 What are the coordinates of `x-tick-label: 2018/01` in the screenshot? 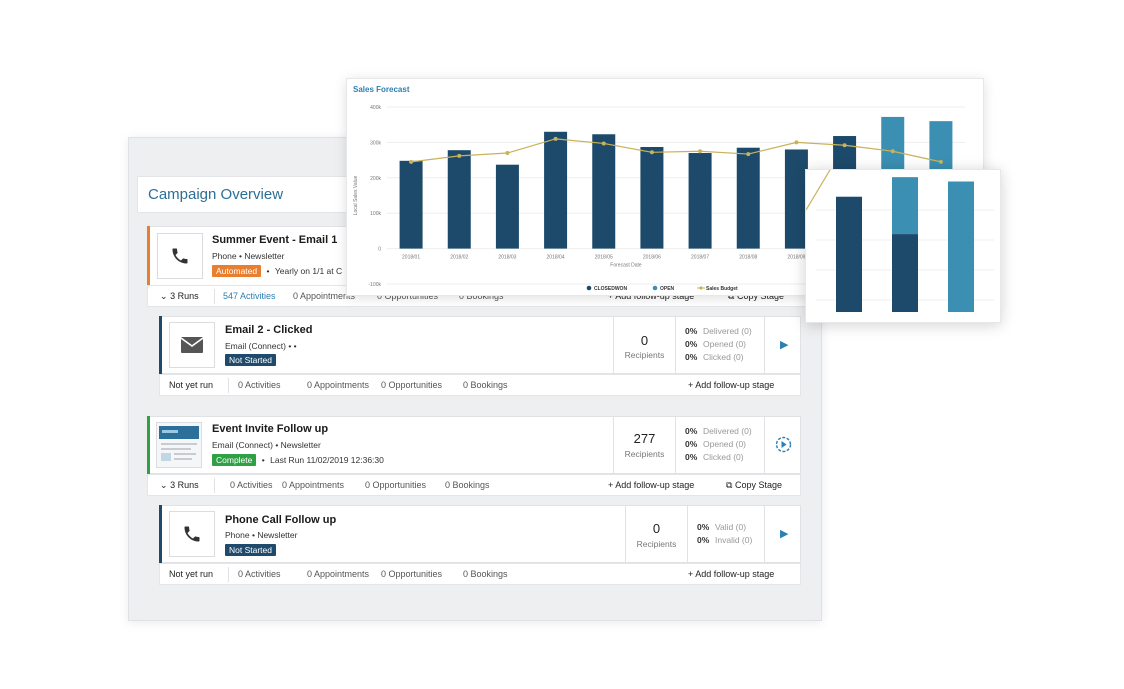 It's located at (411, 258).